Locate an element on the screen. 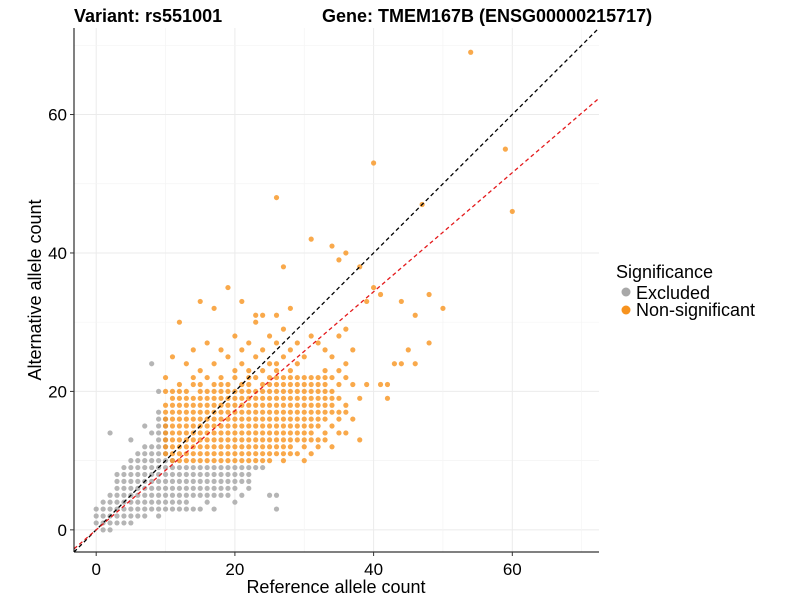 This screenshot has width=800, height=600. y-tick-label: 20 is located at coordinates (57, 391).